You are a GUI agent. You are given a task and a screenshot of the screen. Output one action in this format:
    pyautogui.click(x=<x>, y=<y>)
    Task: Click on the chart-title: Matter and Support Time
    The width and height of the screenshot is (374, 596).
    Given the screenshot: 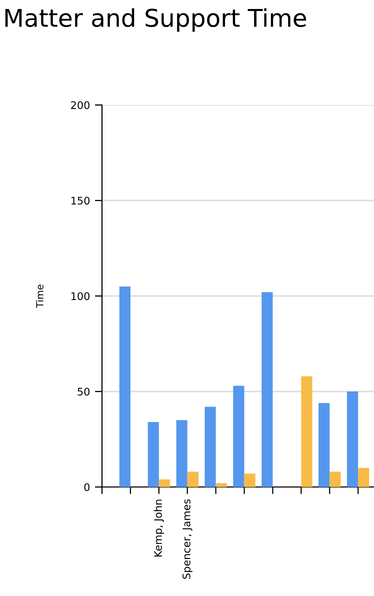 What is the action you would take?
    pyautogui.click(x=155, y=20)
    